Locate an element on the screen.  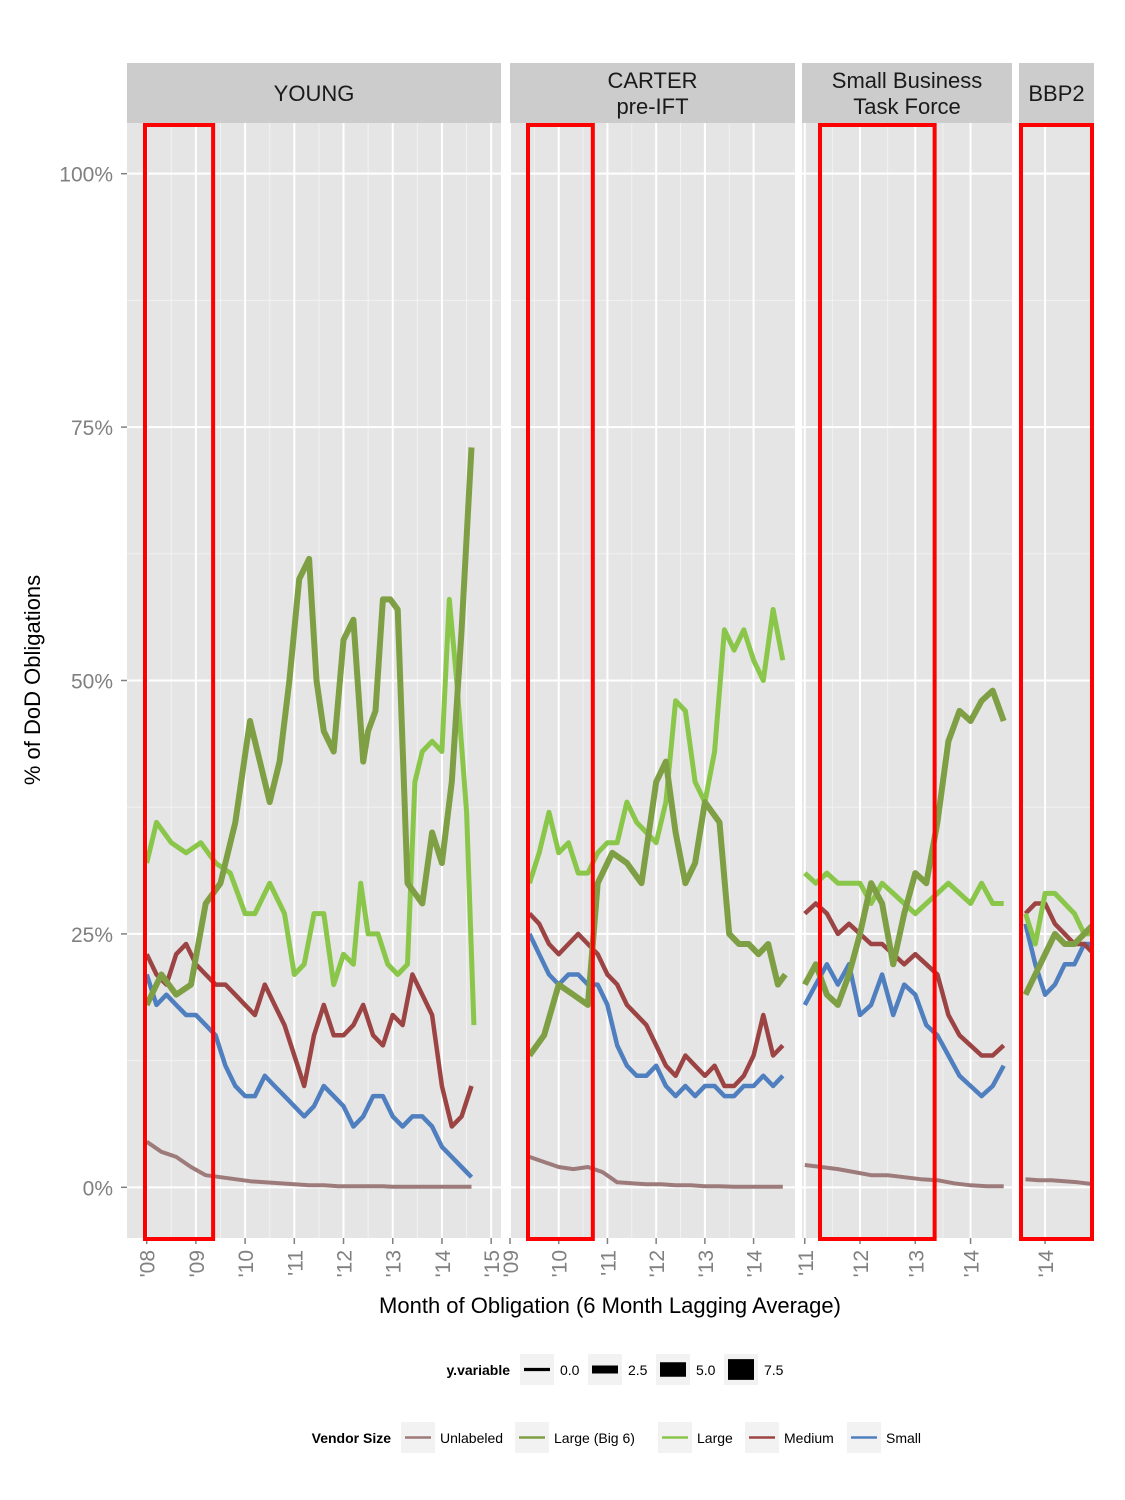
y-tick-label: 100% is located at coordinates (86, 175).